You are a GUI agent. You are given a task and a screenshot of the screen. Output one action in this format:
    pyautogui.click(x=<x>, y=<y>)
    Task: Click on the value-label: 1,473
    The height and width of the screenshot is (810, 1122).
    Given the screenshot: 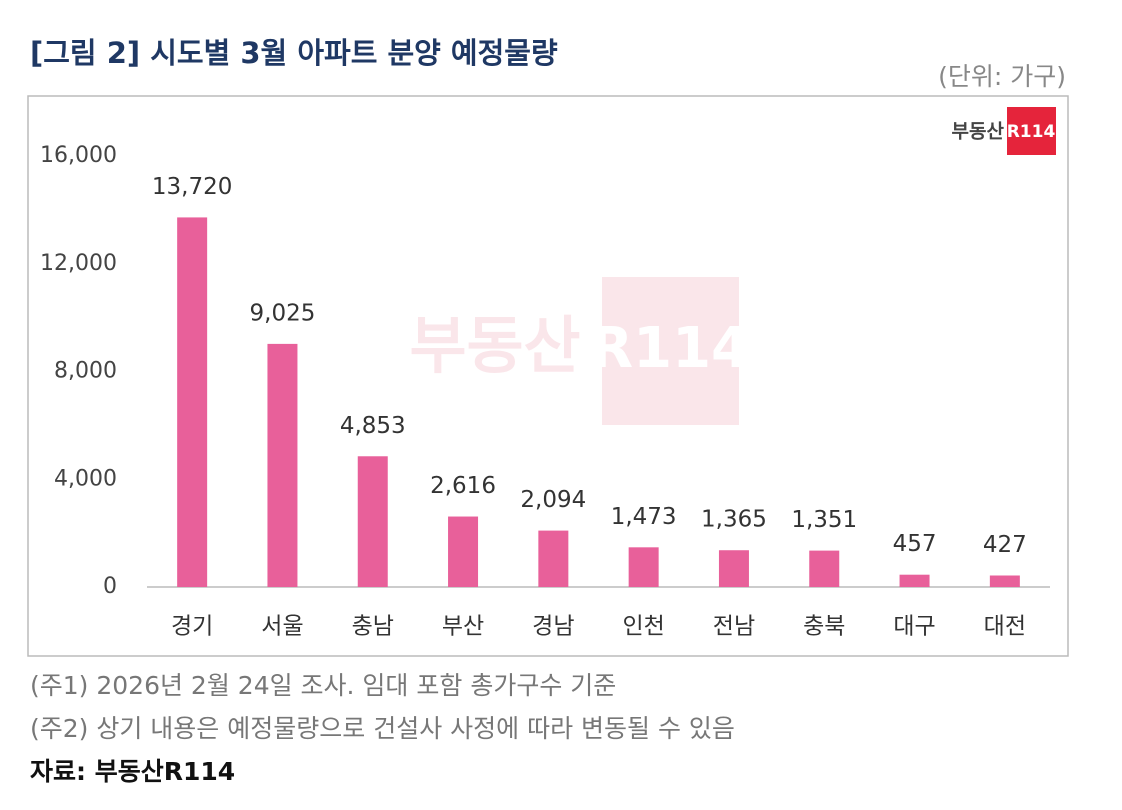 What is the action you would take?
    pyautogui.click(x=644, y=517)
    